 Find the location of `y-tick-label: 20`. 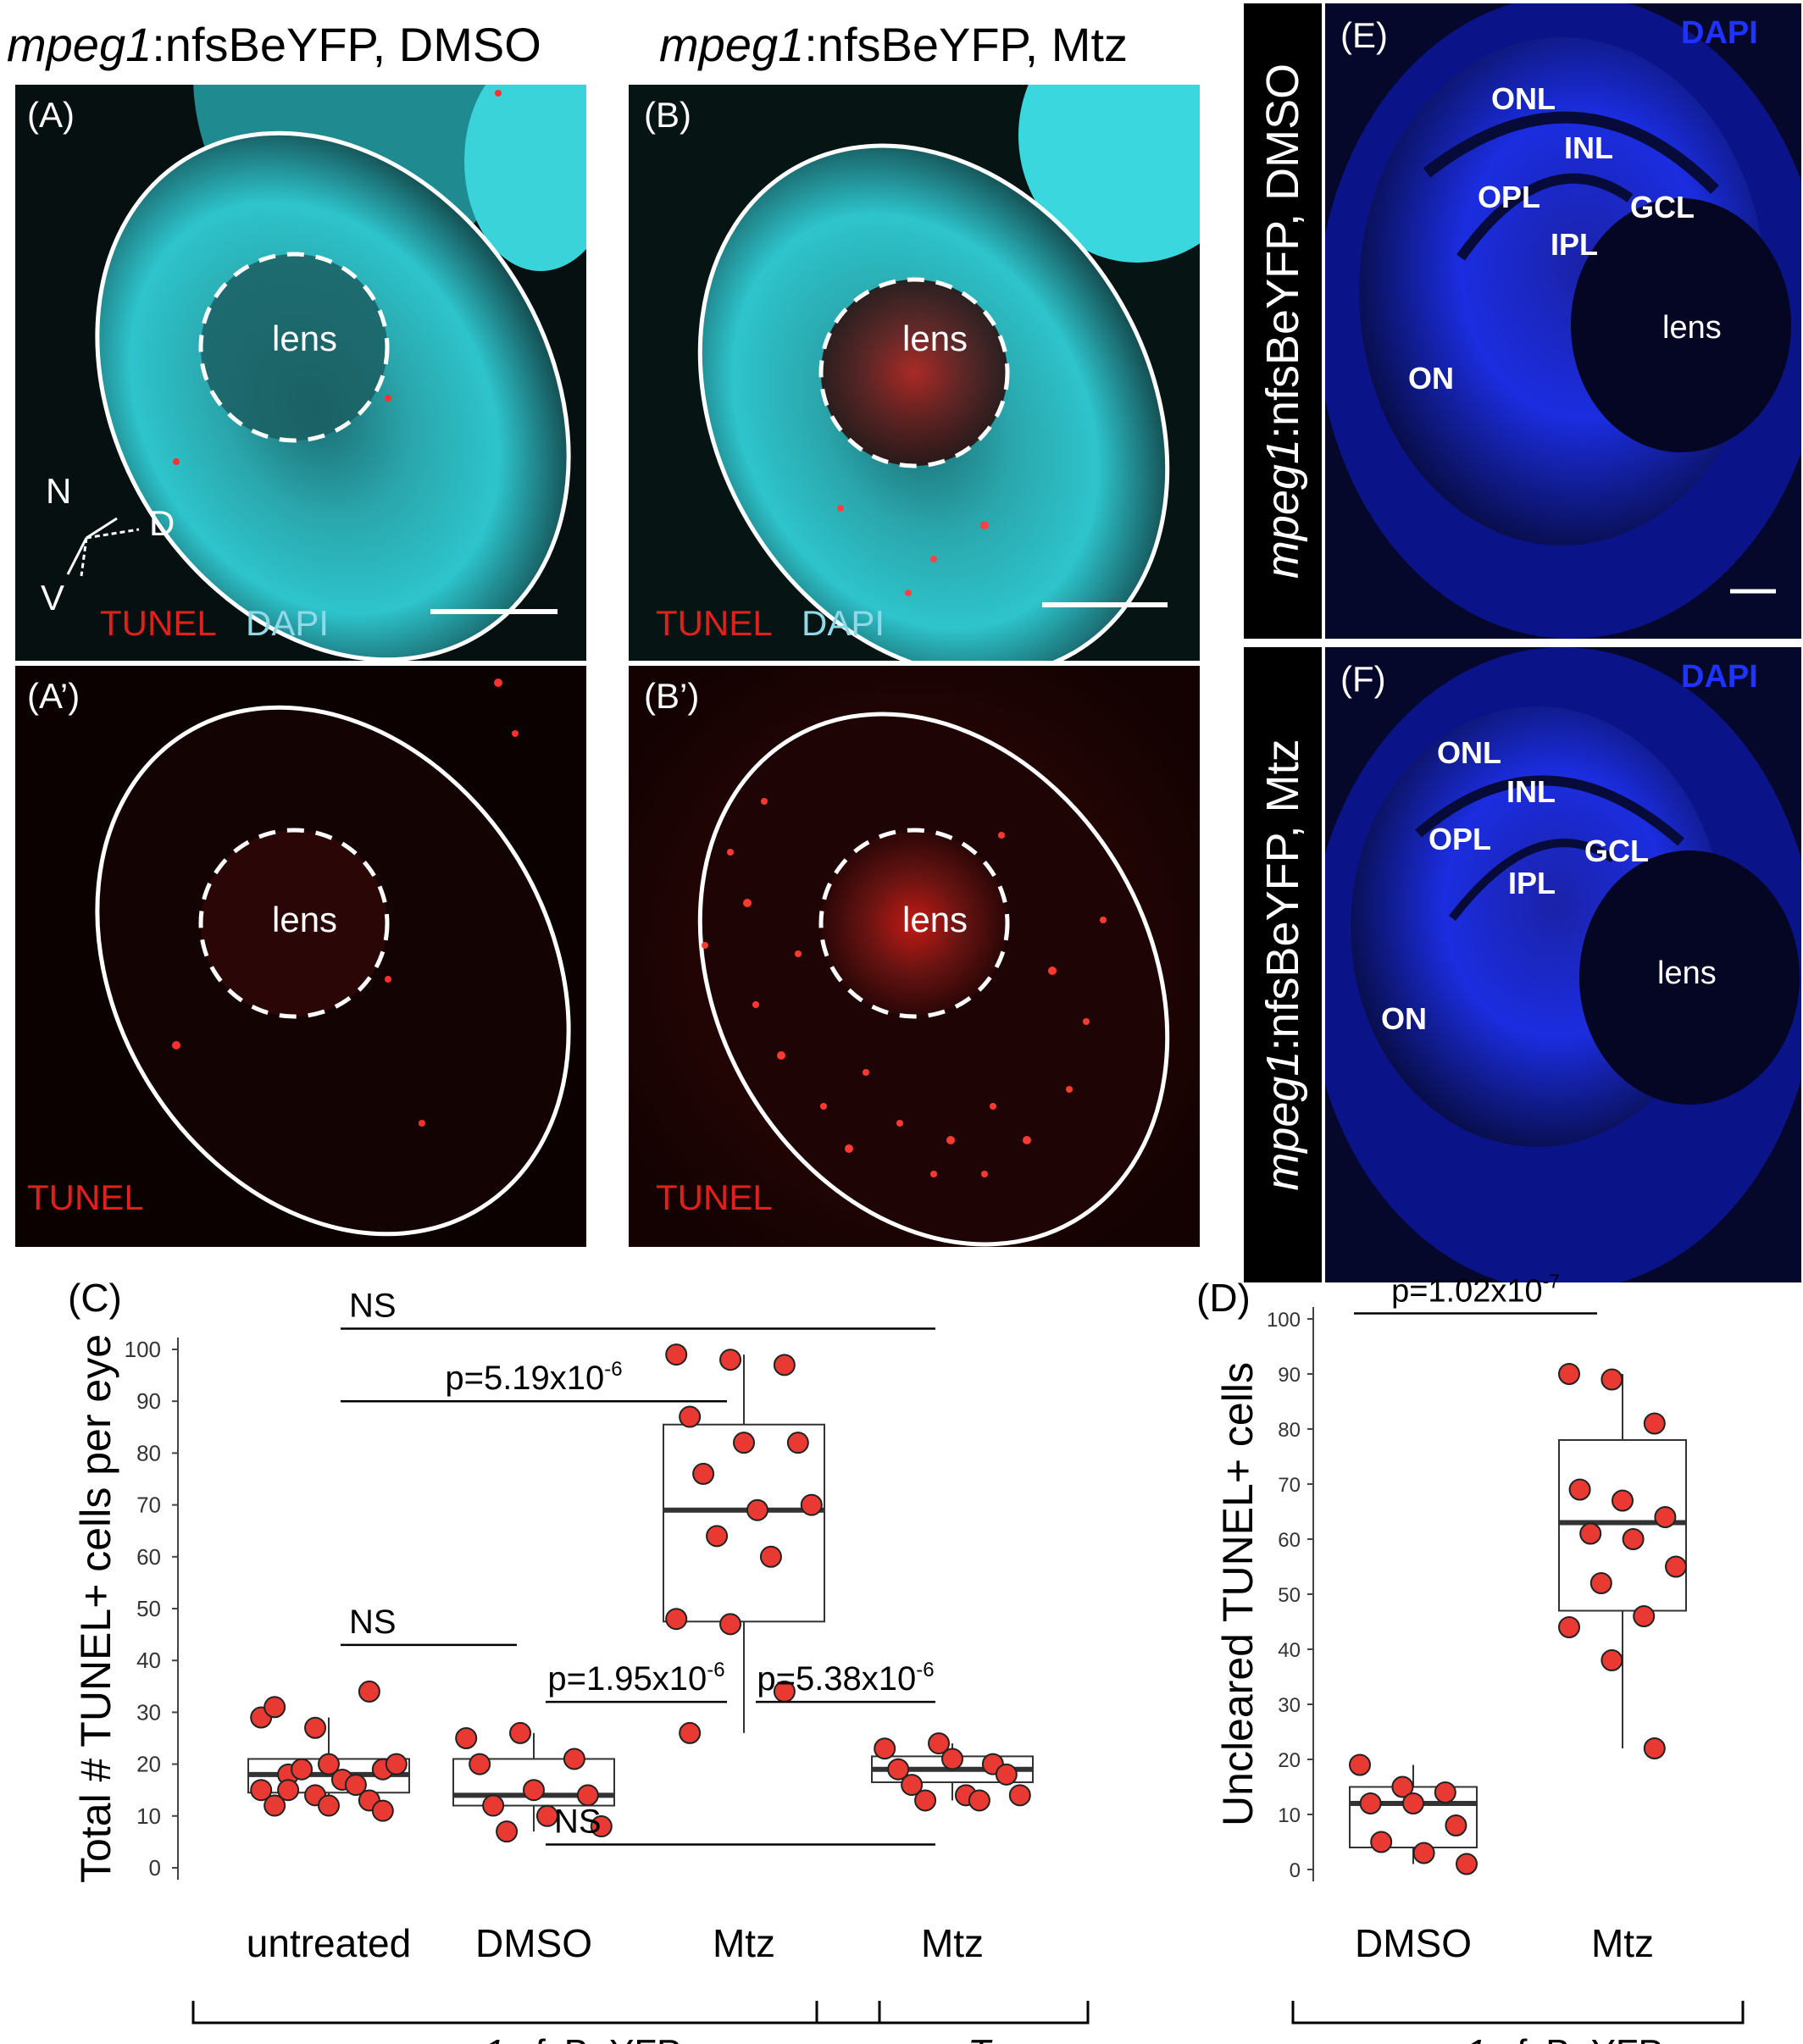

y-tick-label: 20 is located at coordinates (148, 1764).